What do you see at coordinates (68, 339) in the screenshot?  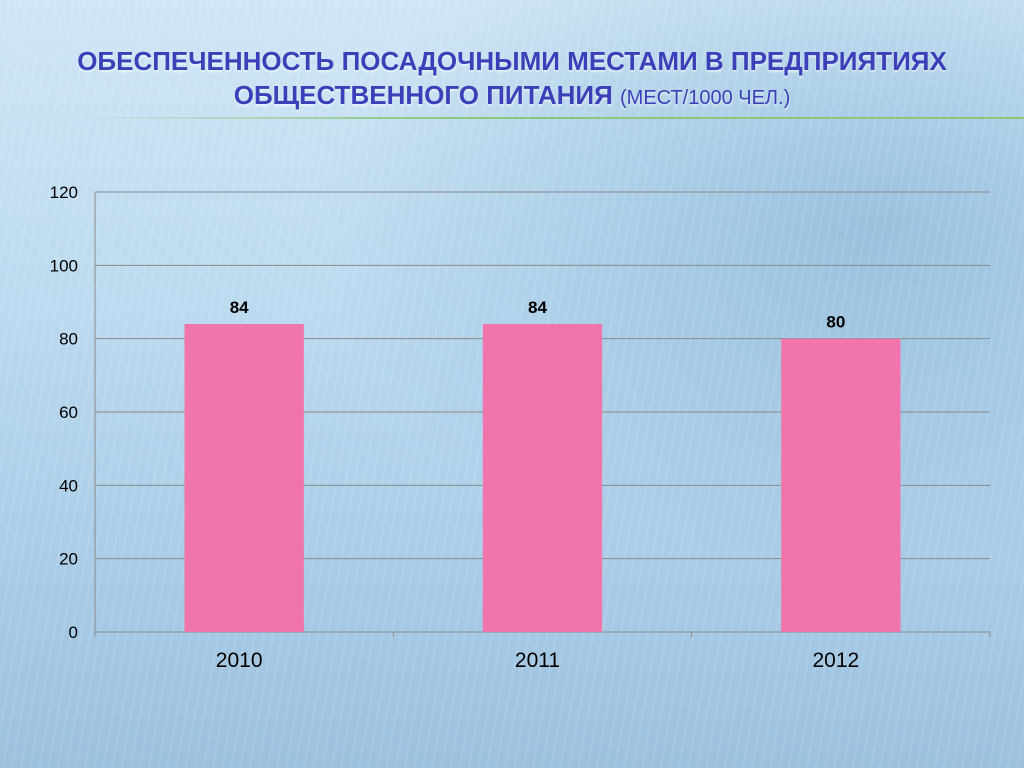 I see `y-tick-label: 80` at bounding box center [68, 339].